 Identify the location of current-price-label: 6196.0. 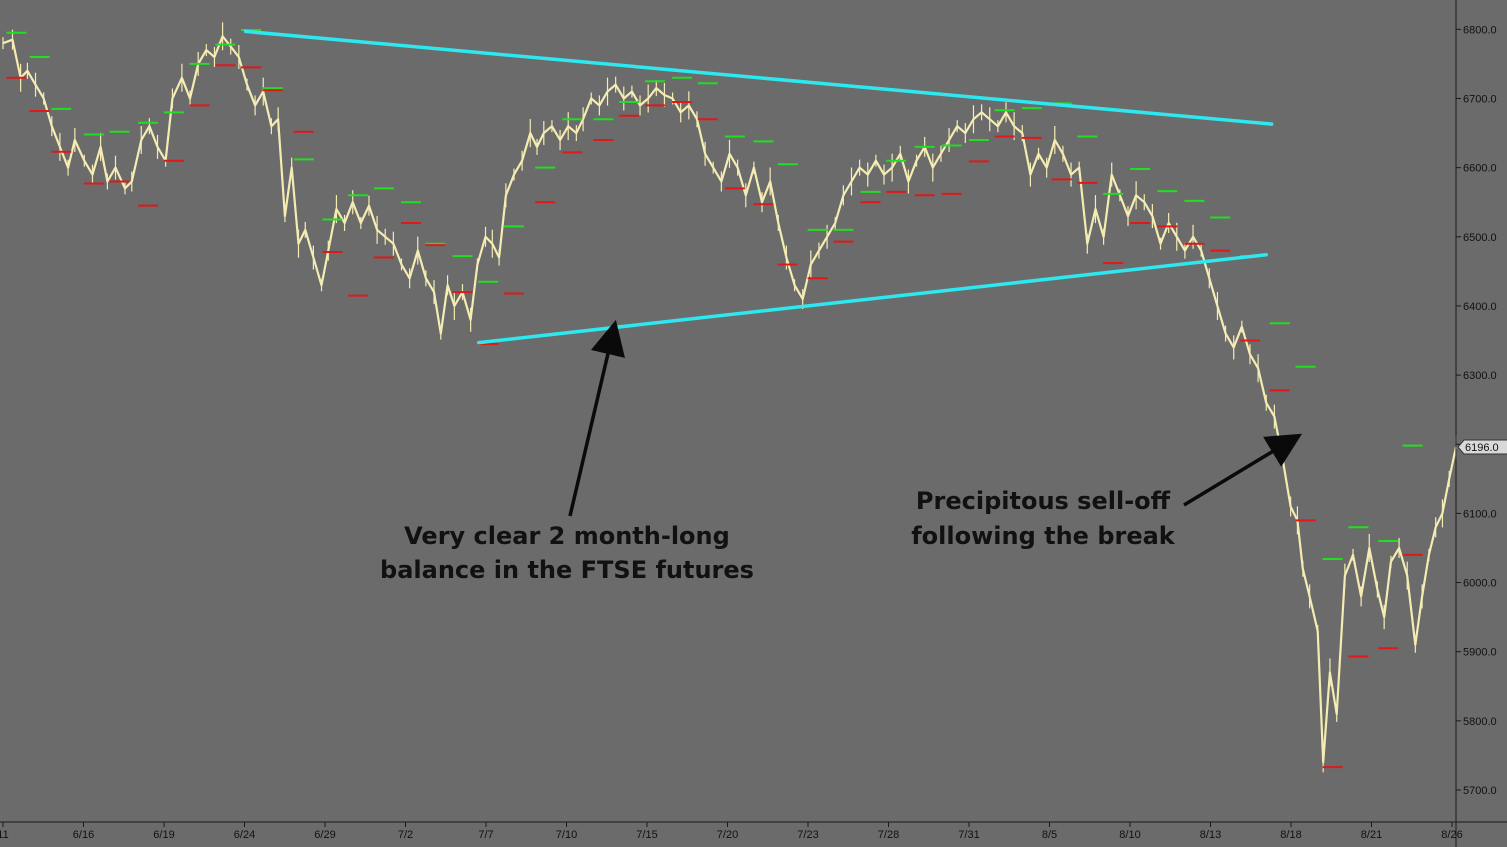
(1482, 448).